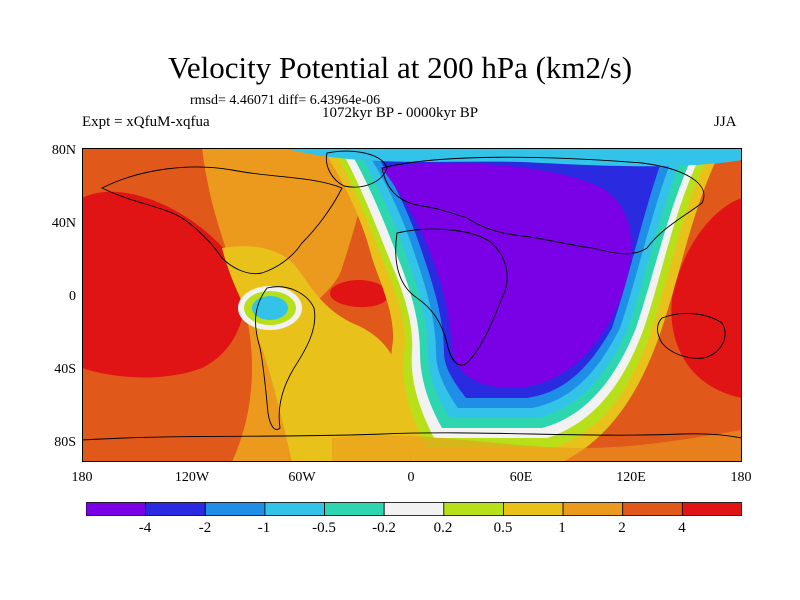 This screenshot has height=600, width=800. What do you see at coordinates (65, 442) in the screenshot?
I see `lat-label-80s: 80S` at bounding box center [65, 442].